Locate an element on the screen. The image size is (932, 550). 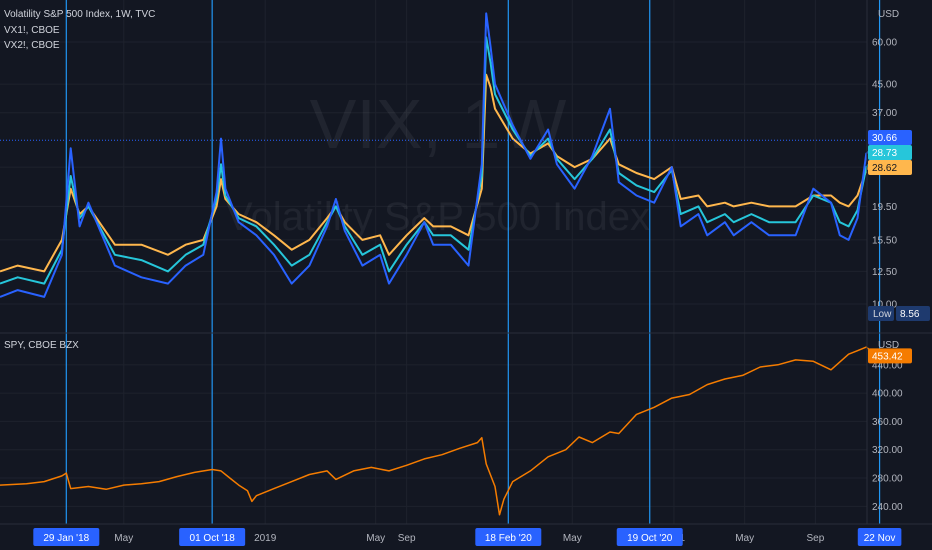
highlight-date-label: 19 Oct '20 is located at coordinates (650, 538).